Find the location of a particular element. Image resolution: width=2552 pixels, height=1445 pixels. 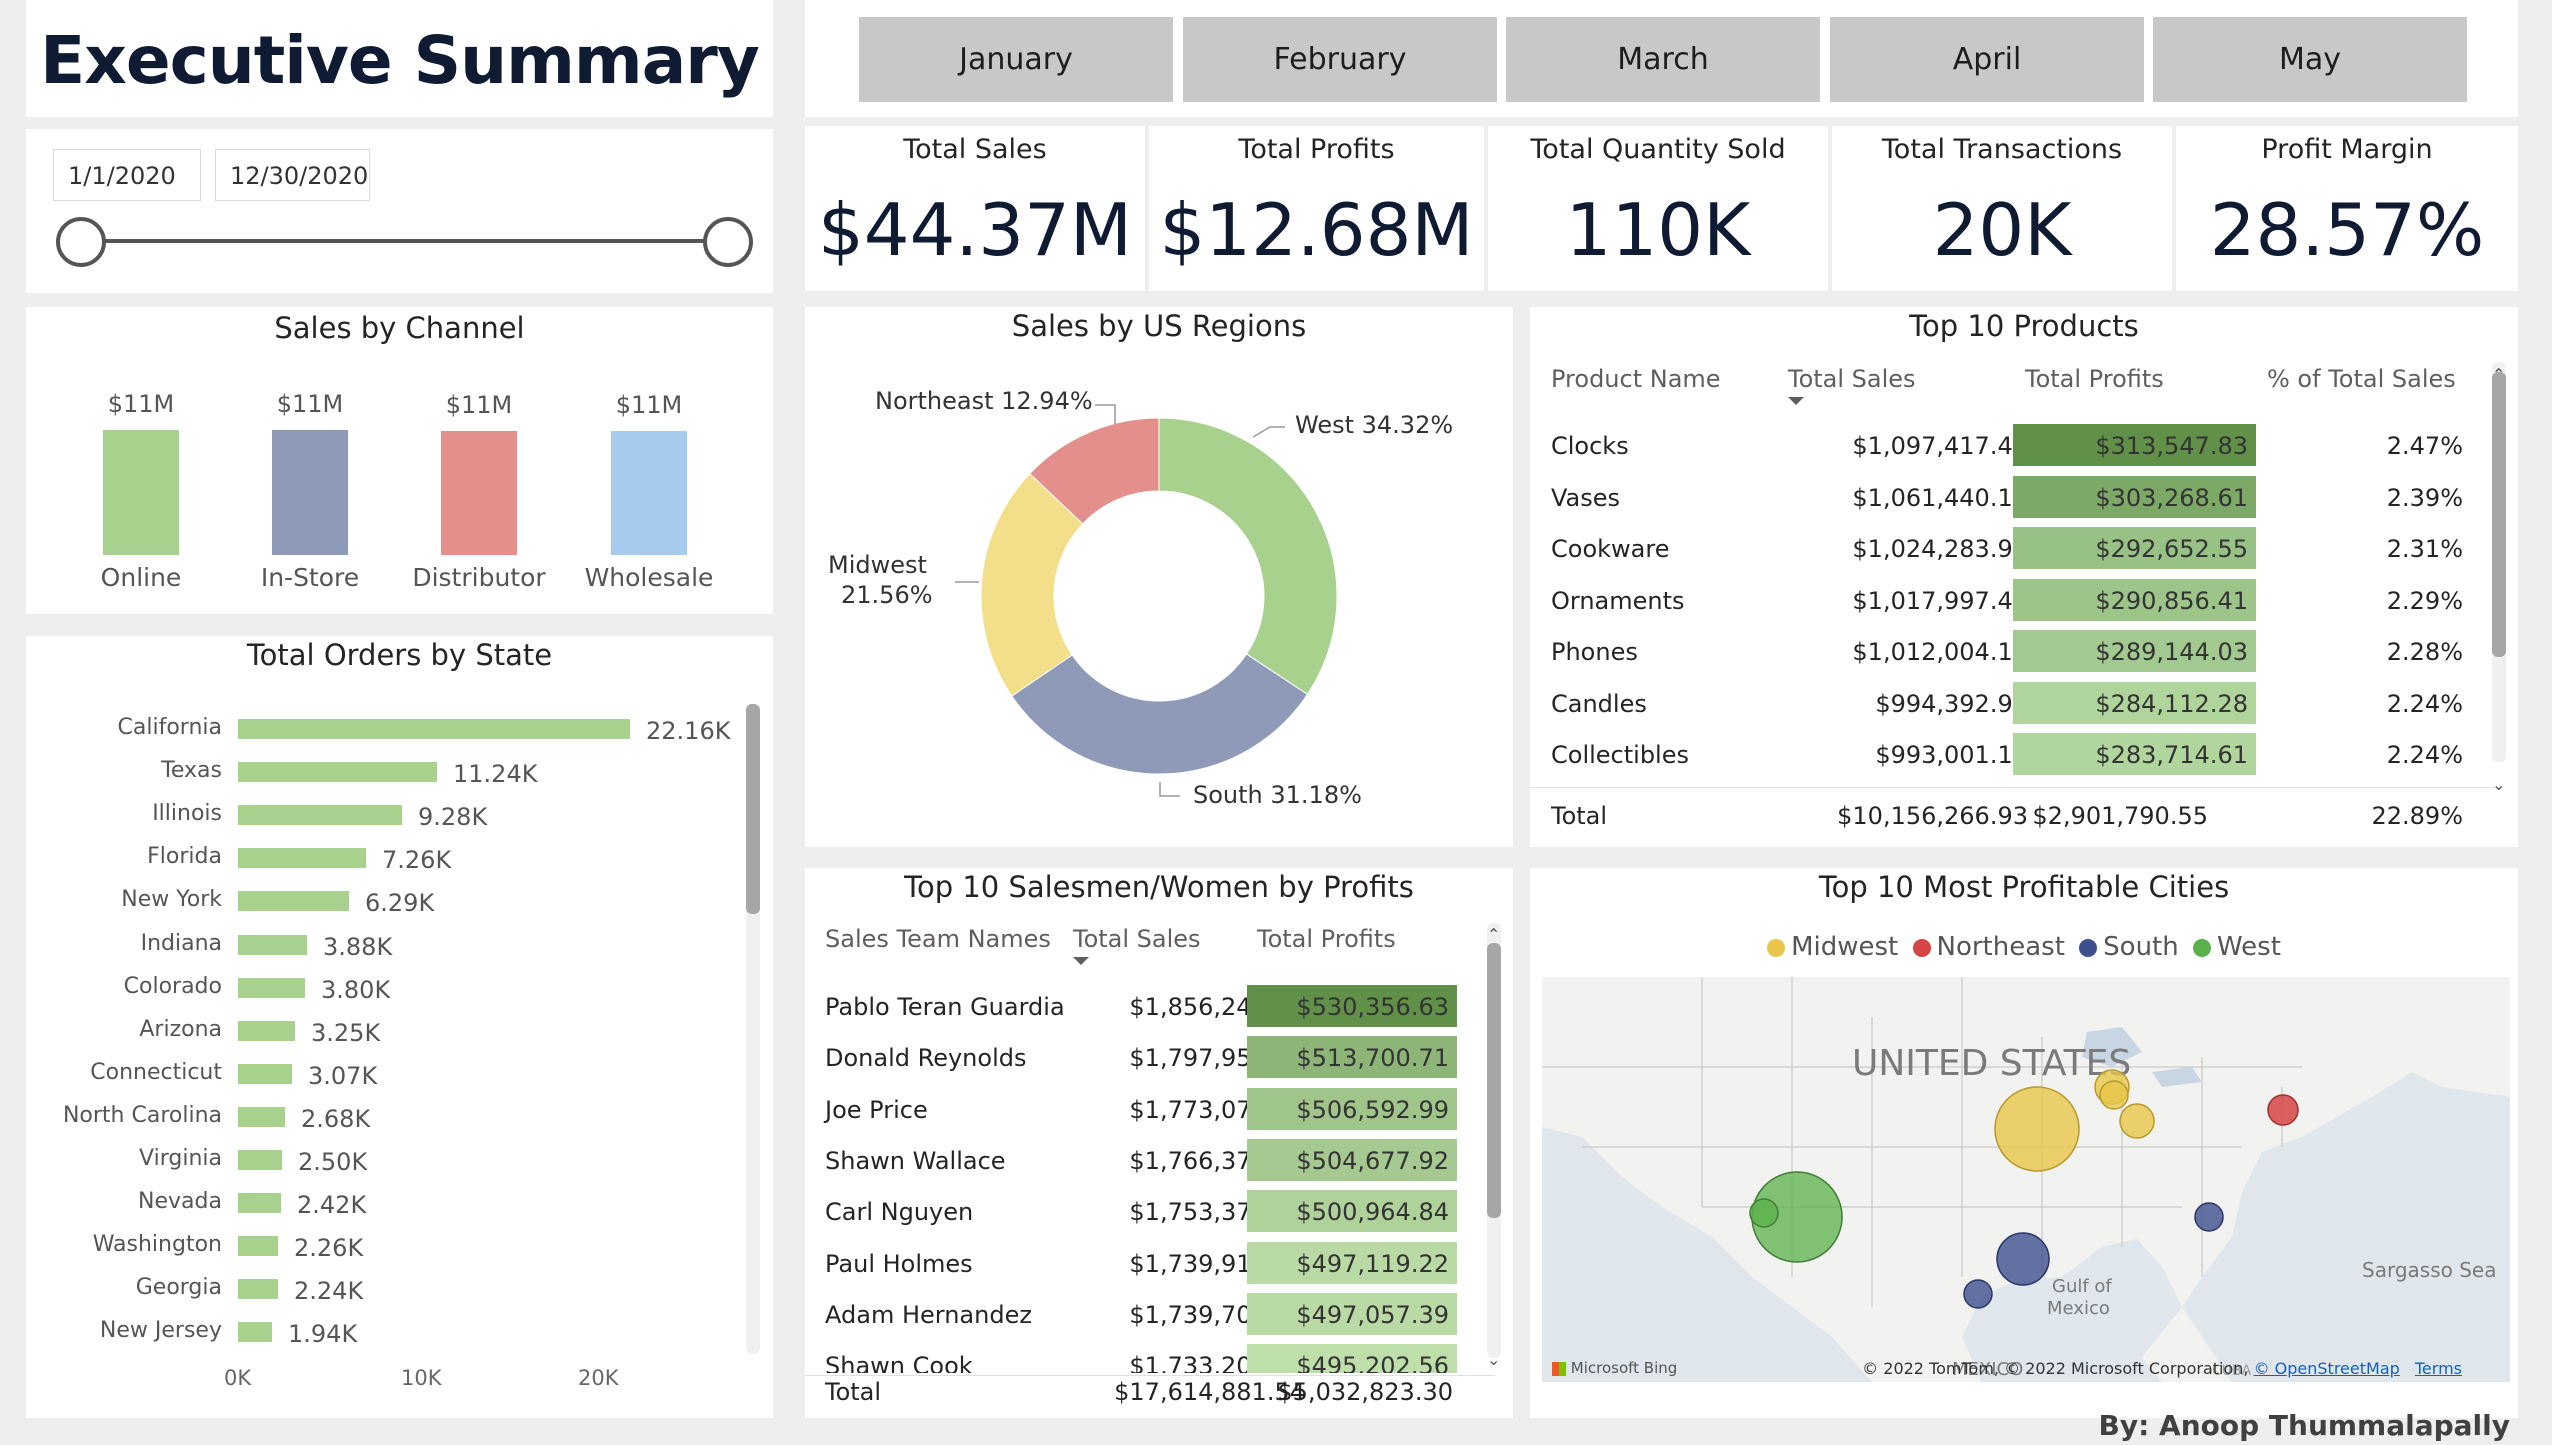

title-panel: Executive Summary is located at coordinates (399, 58).